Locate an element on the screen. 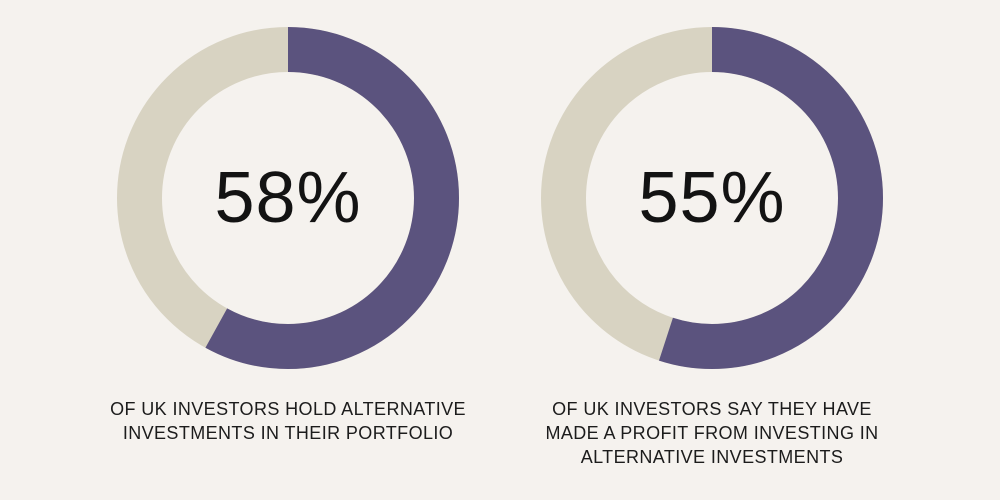  donut-percentage-label: 58% is located at coordinates (288, 198).